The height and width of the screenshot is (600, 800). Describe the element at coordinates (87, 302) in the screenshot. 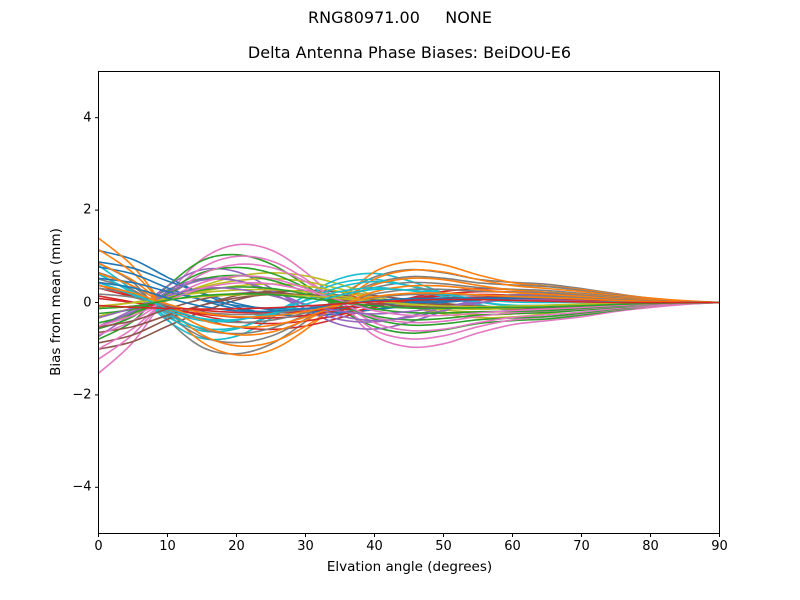

I see `y-tick-label: 0` at that location.